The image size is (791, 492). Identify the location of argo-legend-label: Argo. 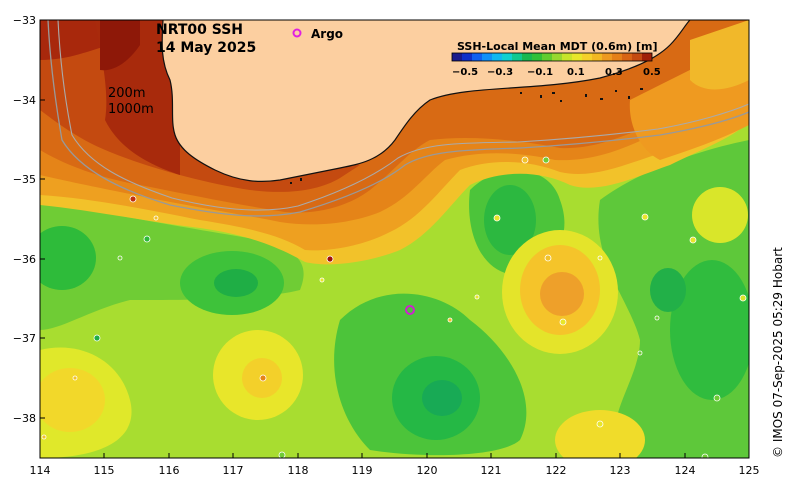
(327, 34).